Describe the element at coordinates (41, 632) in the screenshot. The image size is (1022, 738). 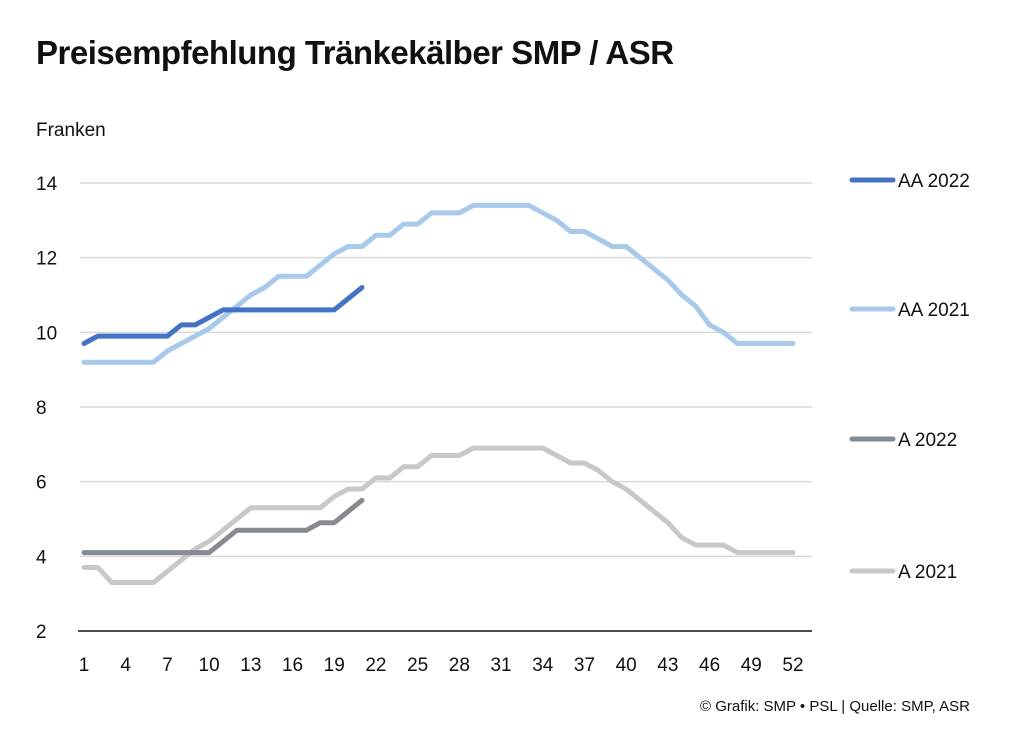
I see `y-tick-label: 2` at that location.